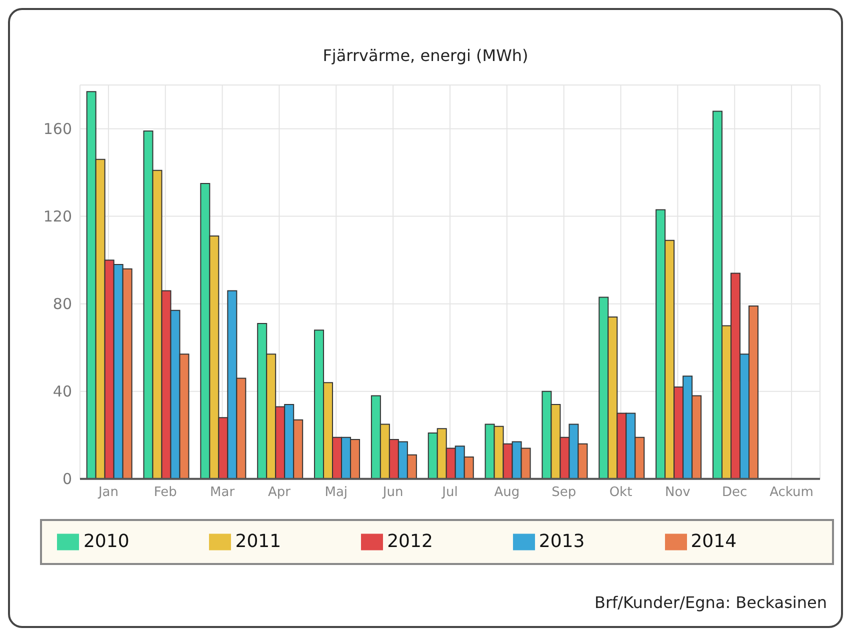 The width and height of the screenshot is (857, 644). Describe the element at coordinates (620, 492) in the screenshot. I see `x-tick-label: Okt` at that location.